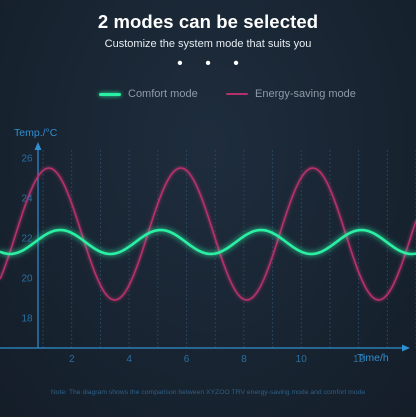 This screenshot has width=416, height=417. What do you see at coordinates (208, 44) in the screenshot?
I see `page-subtitle: Customize the system mode that suits you` at bounding box center [208, 44].